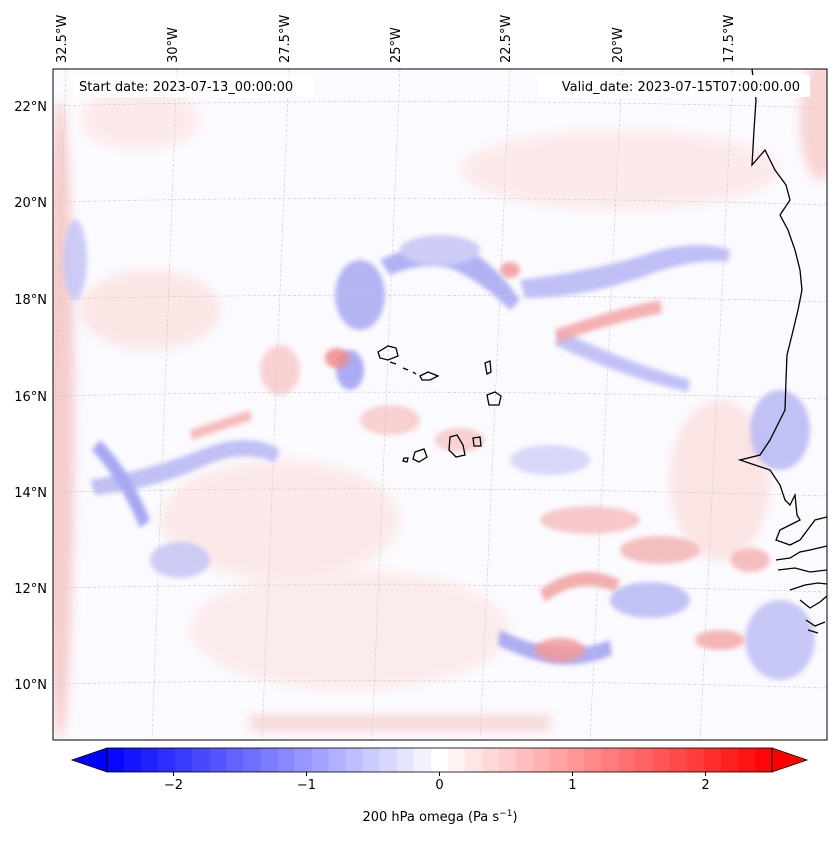 This screenshot has height=843, width=837. Describe the element at coordinates (186, 87) in the screenshot. I see `start-date-label: Start date: 2023-07-13_00:00:00` at that location.